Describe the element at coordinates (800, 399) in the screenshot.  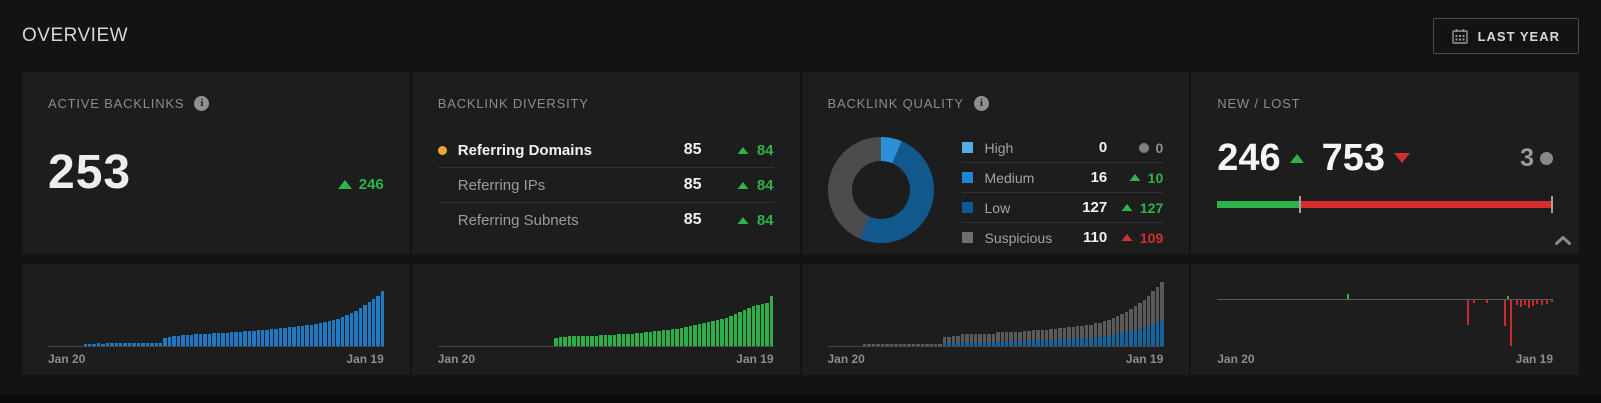
I see `bottom-strip` at that location.